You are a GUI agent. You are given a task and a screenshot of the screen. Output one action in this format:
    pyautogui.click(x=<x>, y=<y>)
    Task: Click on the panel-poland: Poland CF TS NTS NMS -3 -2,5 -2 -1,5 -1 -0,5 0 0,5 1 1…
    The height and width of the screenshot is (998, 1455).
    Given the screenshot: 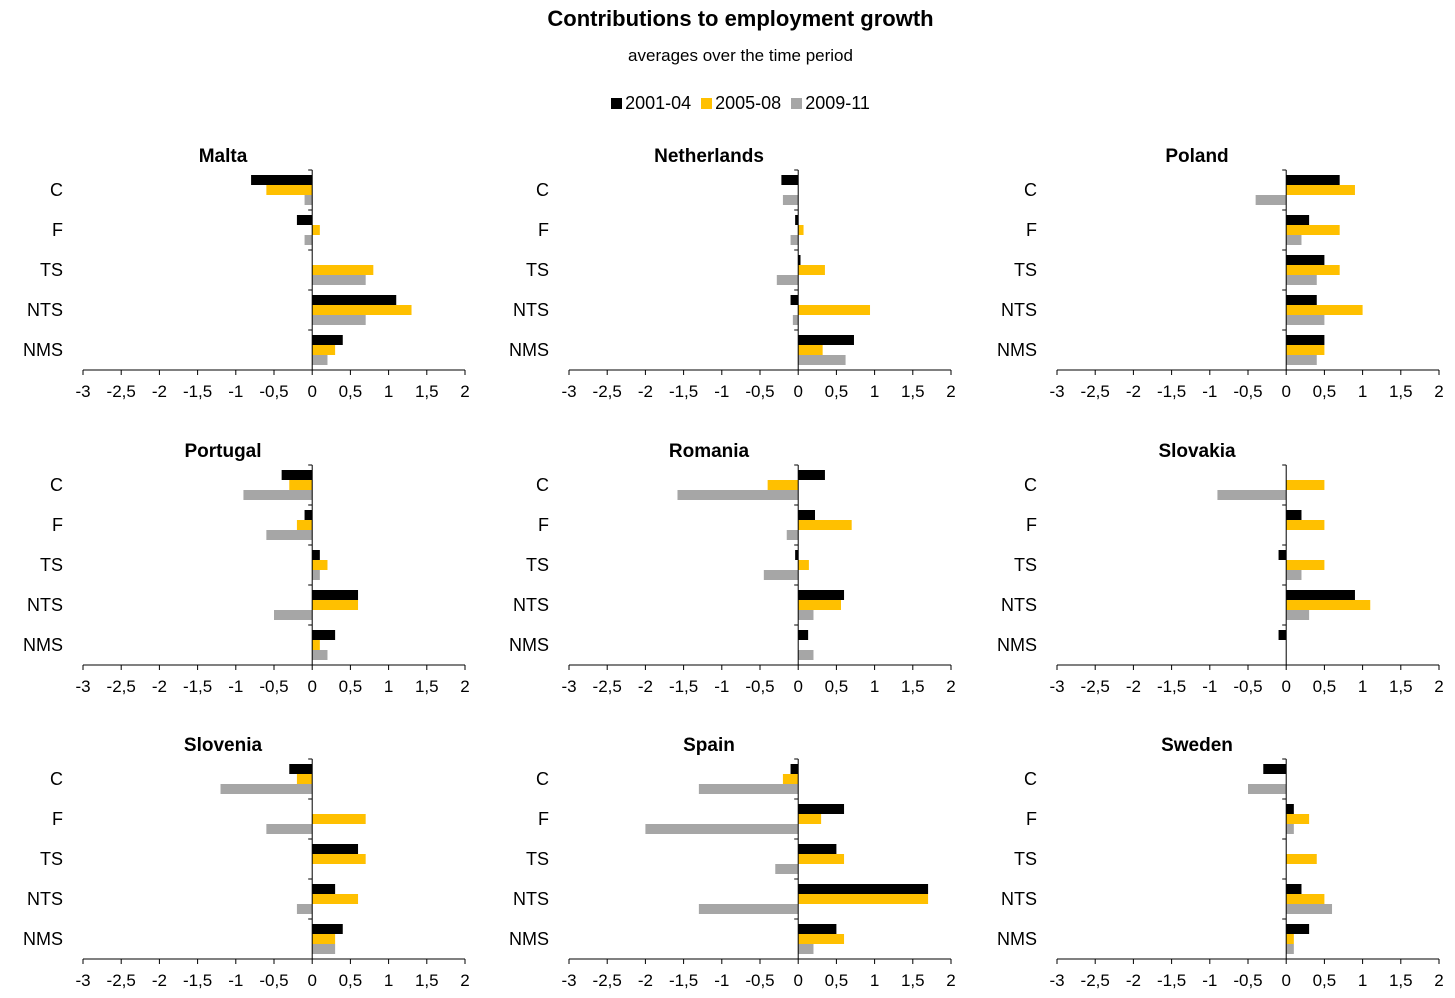 What is the action you would take?
    pyautogui.click(x=1220, y=273)
    